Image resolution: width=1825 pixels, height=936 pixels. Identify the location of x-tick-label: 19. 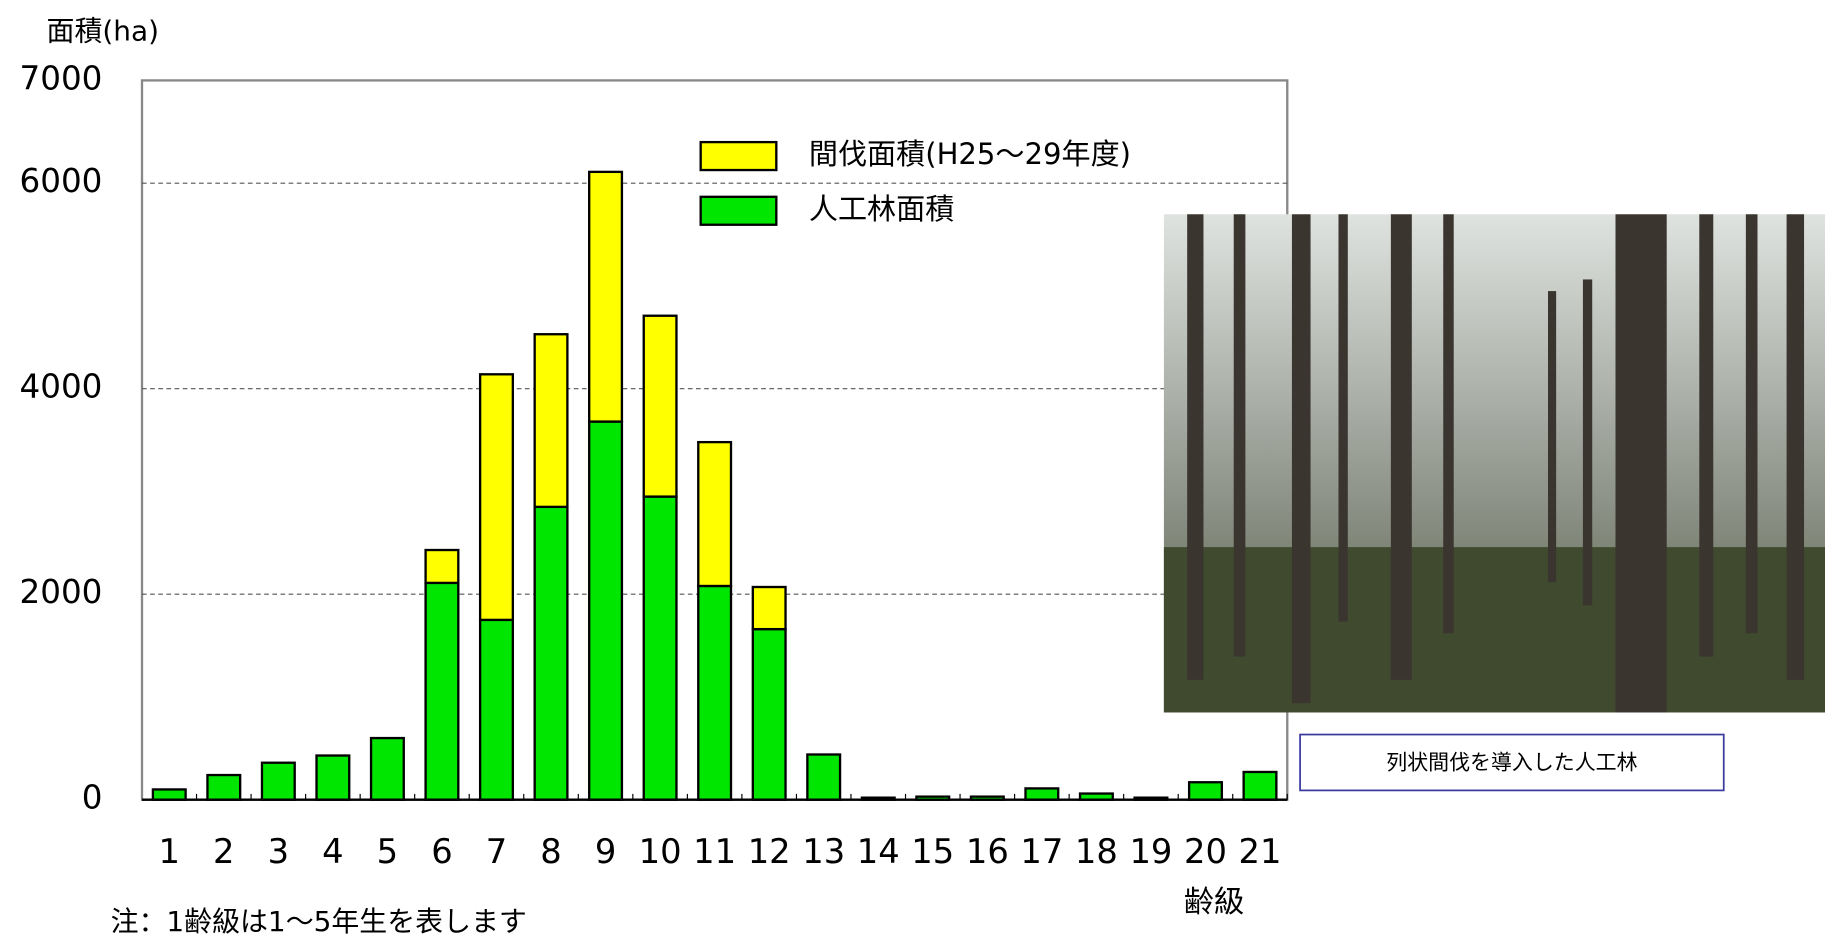
(1150, 851).